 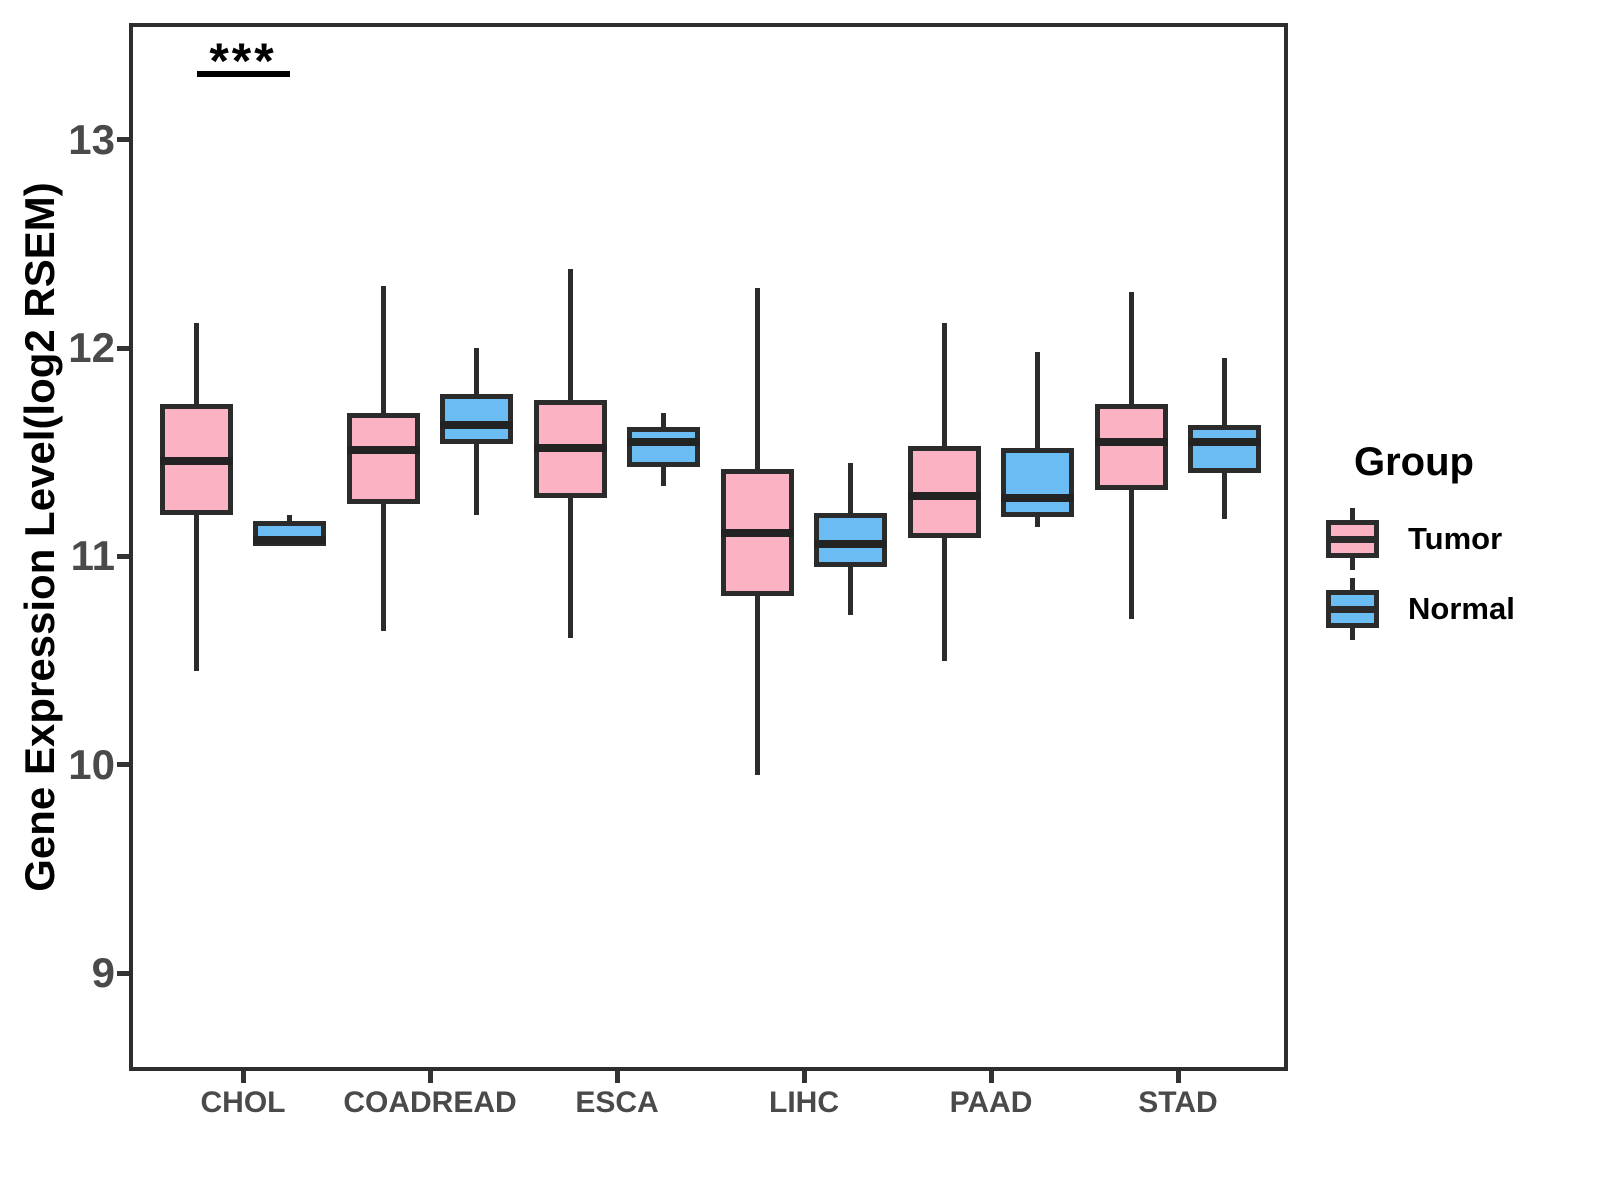 I want to click on y-axis-tick-label: 10, so click(x=91, y=764).